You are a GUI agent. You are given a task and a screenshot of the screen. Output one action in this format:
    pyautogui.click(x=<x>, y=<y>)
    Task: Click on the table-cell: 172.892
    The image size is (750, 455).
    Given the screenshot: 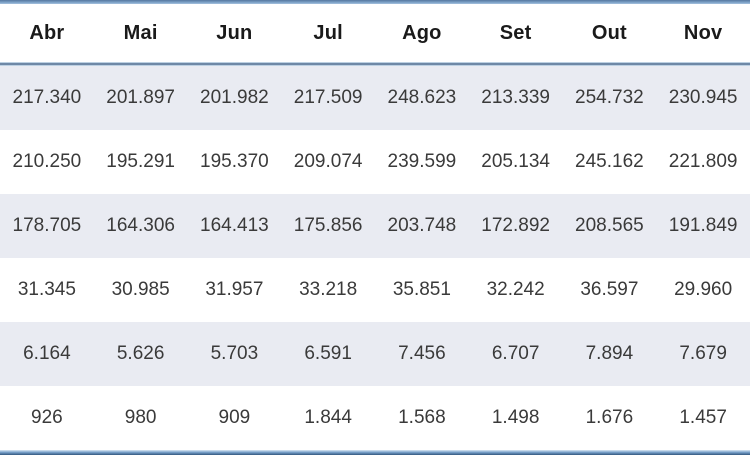 What is the action you would take?
    pyautogui.click(x=515, y=225)
    